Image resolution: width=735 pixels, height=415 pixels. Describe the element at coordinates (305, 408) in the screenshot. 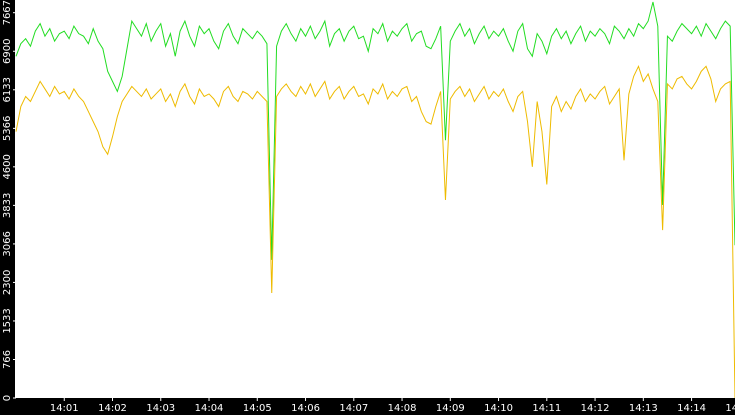

I see `x-tick-label: 14:06` at that location.